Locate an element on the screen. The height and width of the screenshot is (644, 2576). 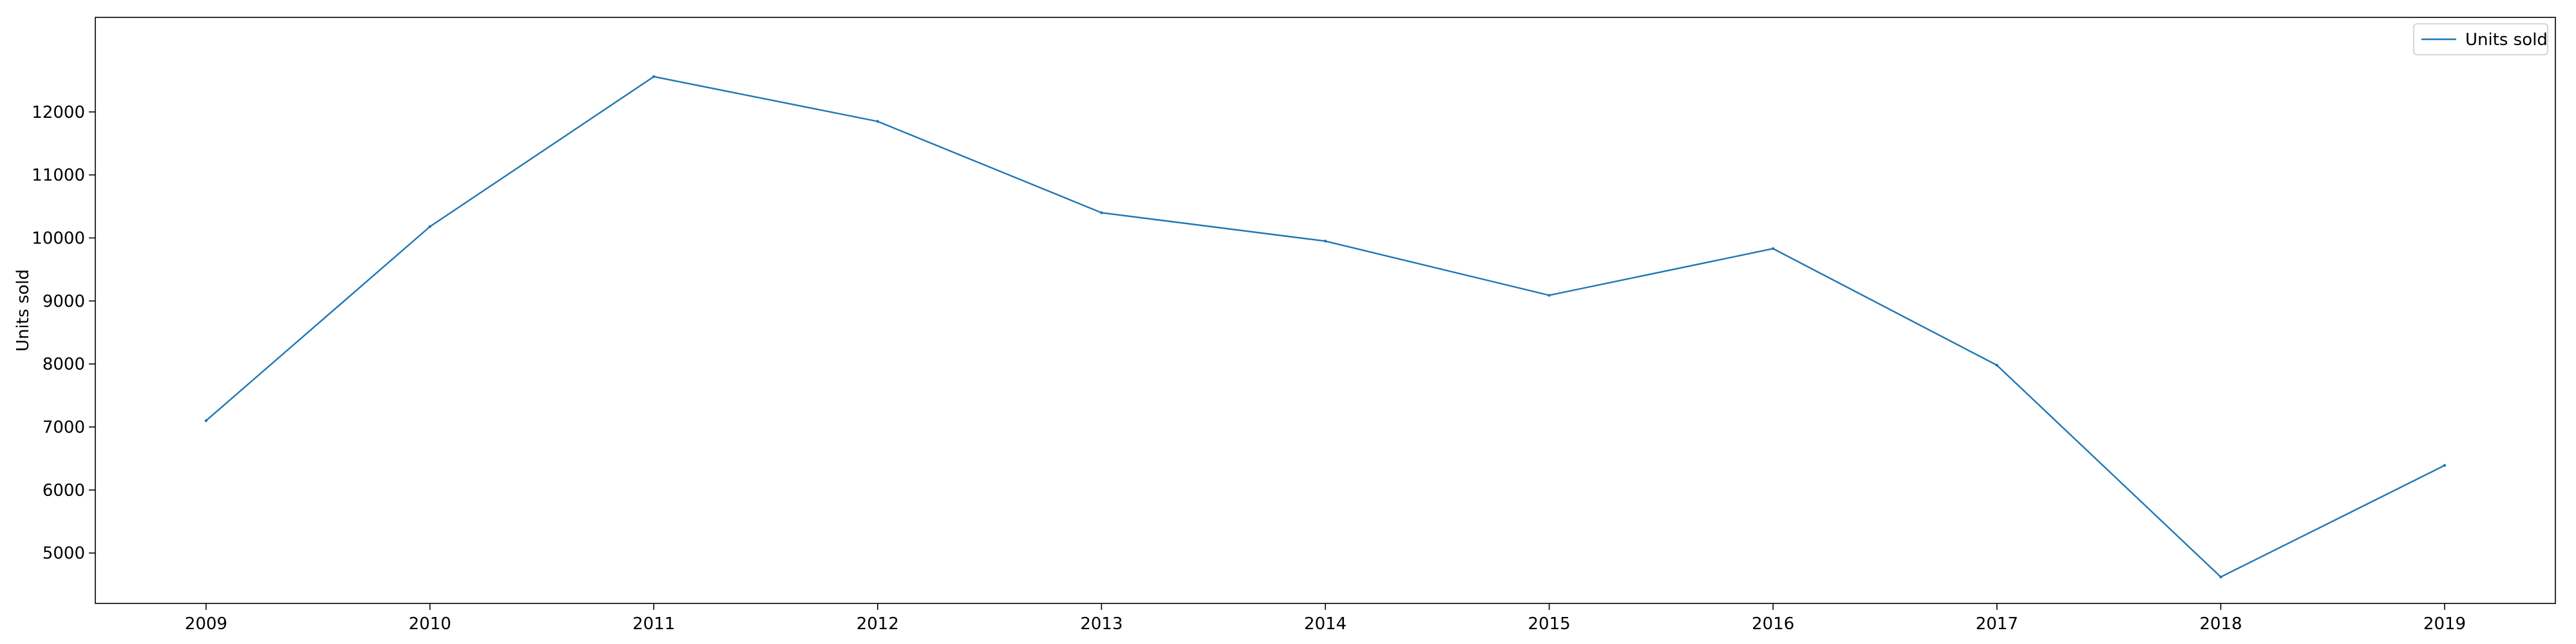
legend-box is located at coordinates (2481, 39).